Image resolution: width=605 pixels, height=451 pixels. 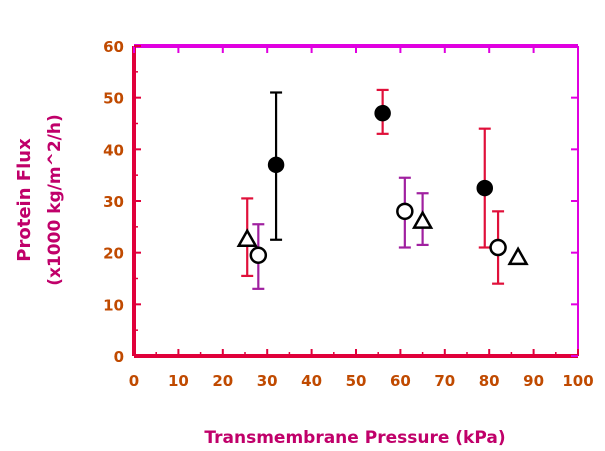 I want to click on x-tick-label: 90, so click(x=533, y=381).